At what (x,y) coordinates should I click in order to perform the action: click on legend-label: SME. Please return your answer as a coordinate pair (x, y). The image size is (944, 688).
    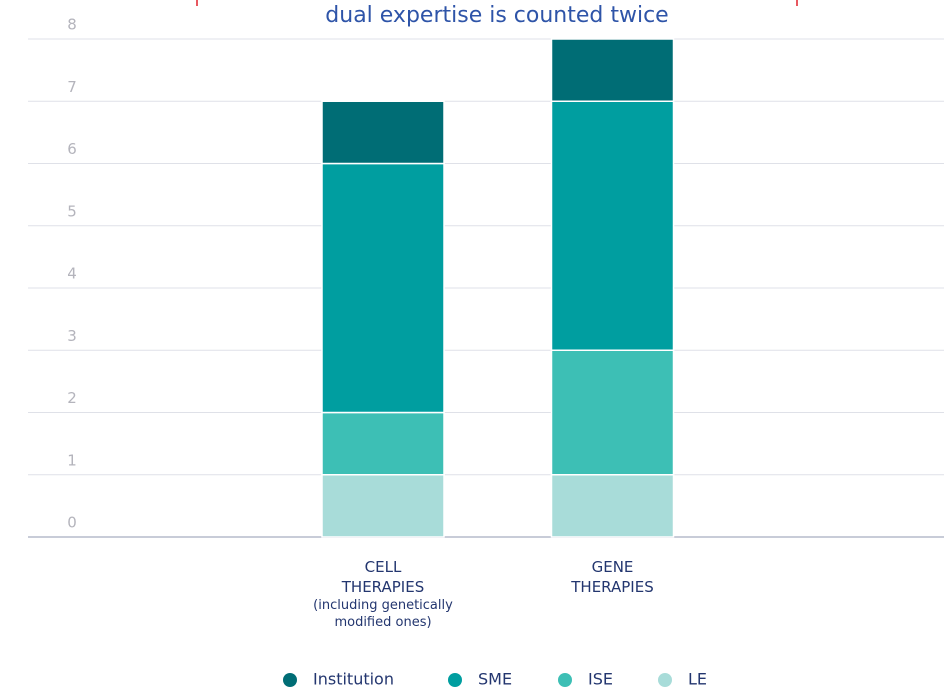
    Looking at the image, I should click on (495, 679).